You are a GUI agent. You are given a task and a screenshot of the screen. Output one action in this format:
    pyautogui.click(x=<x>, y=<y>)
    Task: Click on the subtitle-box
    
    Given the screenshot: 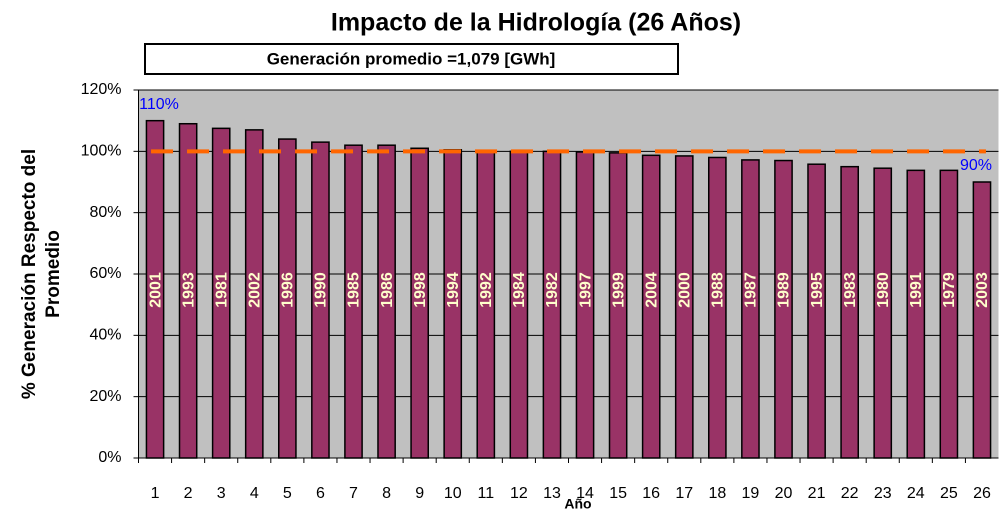 What is the action you would take?
    pyautogui.click(x=411, y=59)
    